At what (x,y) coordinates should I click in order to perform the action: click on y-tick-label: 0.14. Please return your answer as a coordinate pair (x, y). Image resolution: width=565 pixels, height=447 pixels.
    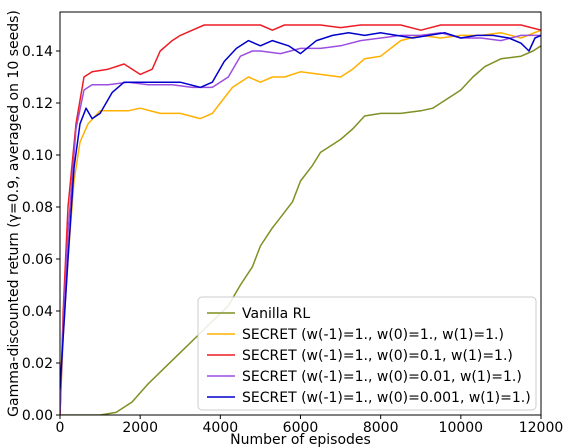
    Looking at the image, I should click on (37, 52).